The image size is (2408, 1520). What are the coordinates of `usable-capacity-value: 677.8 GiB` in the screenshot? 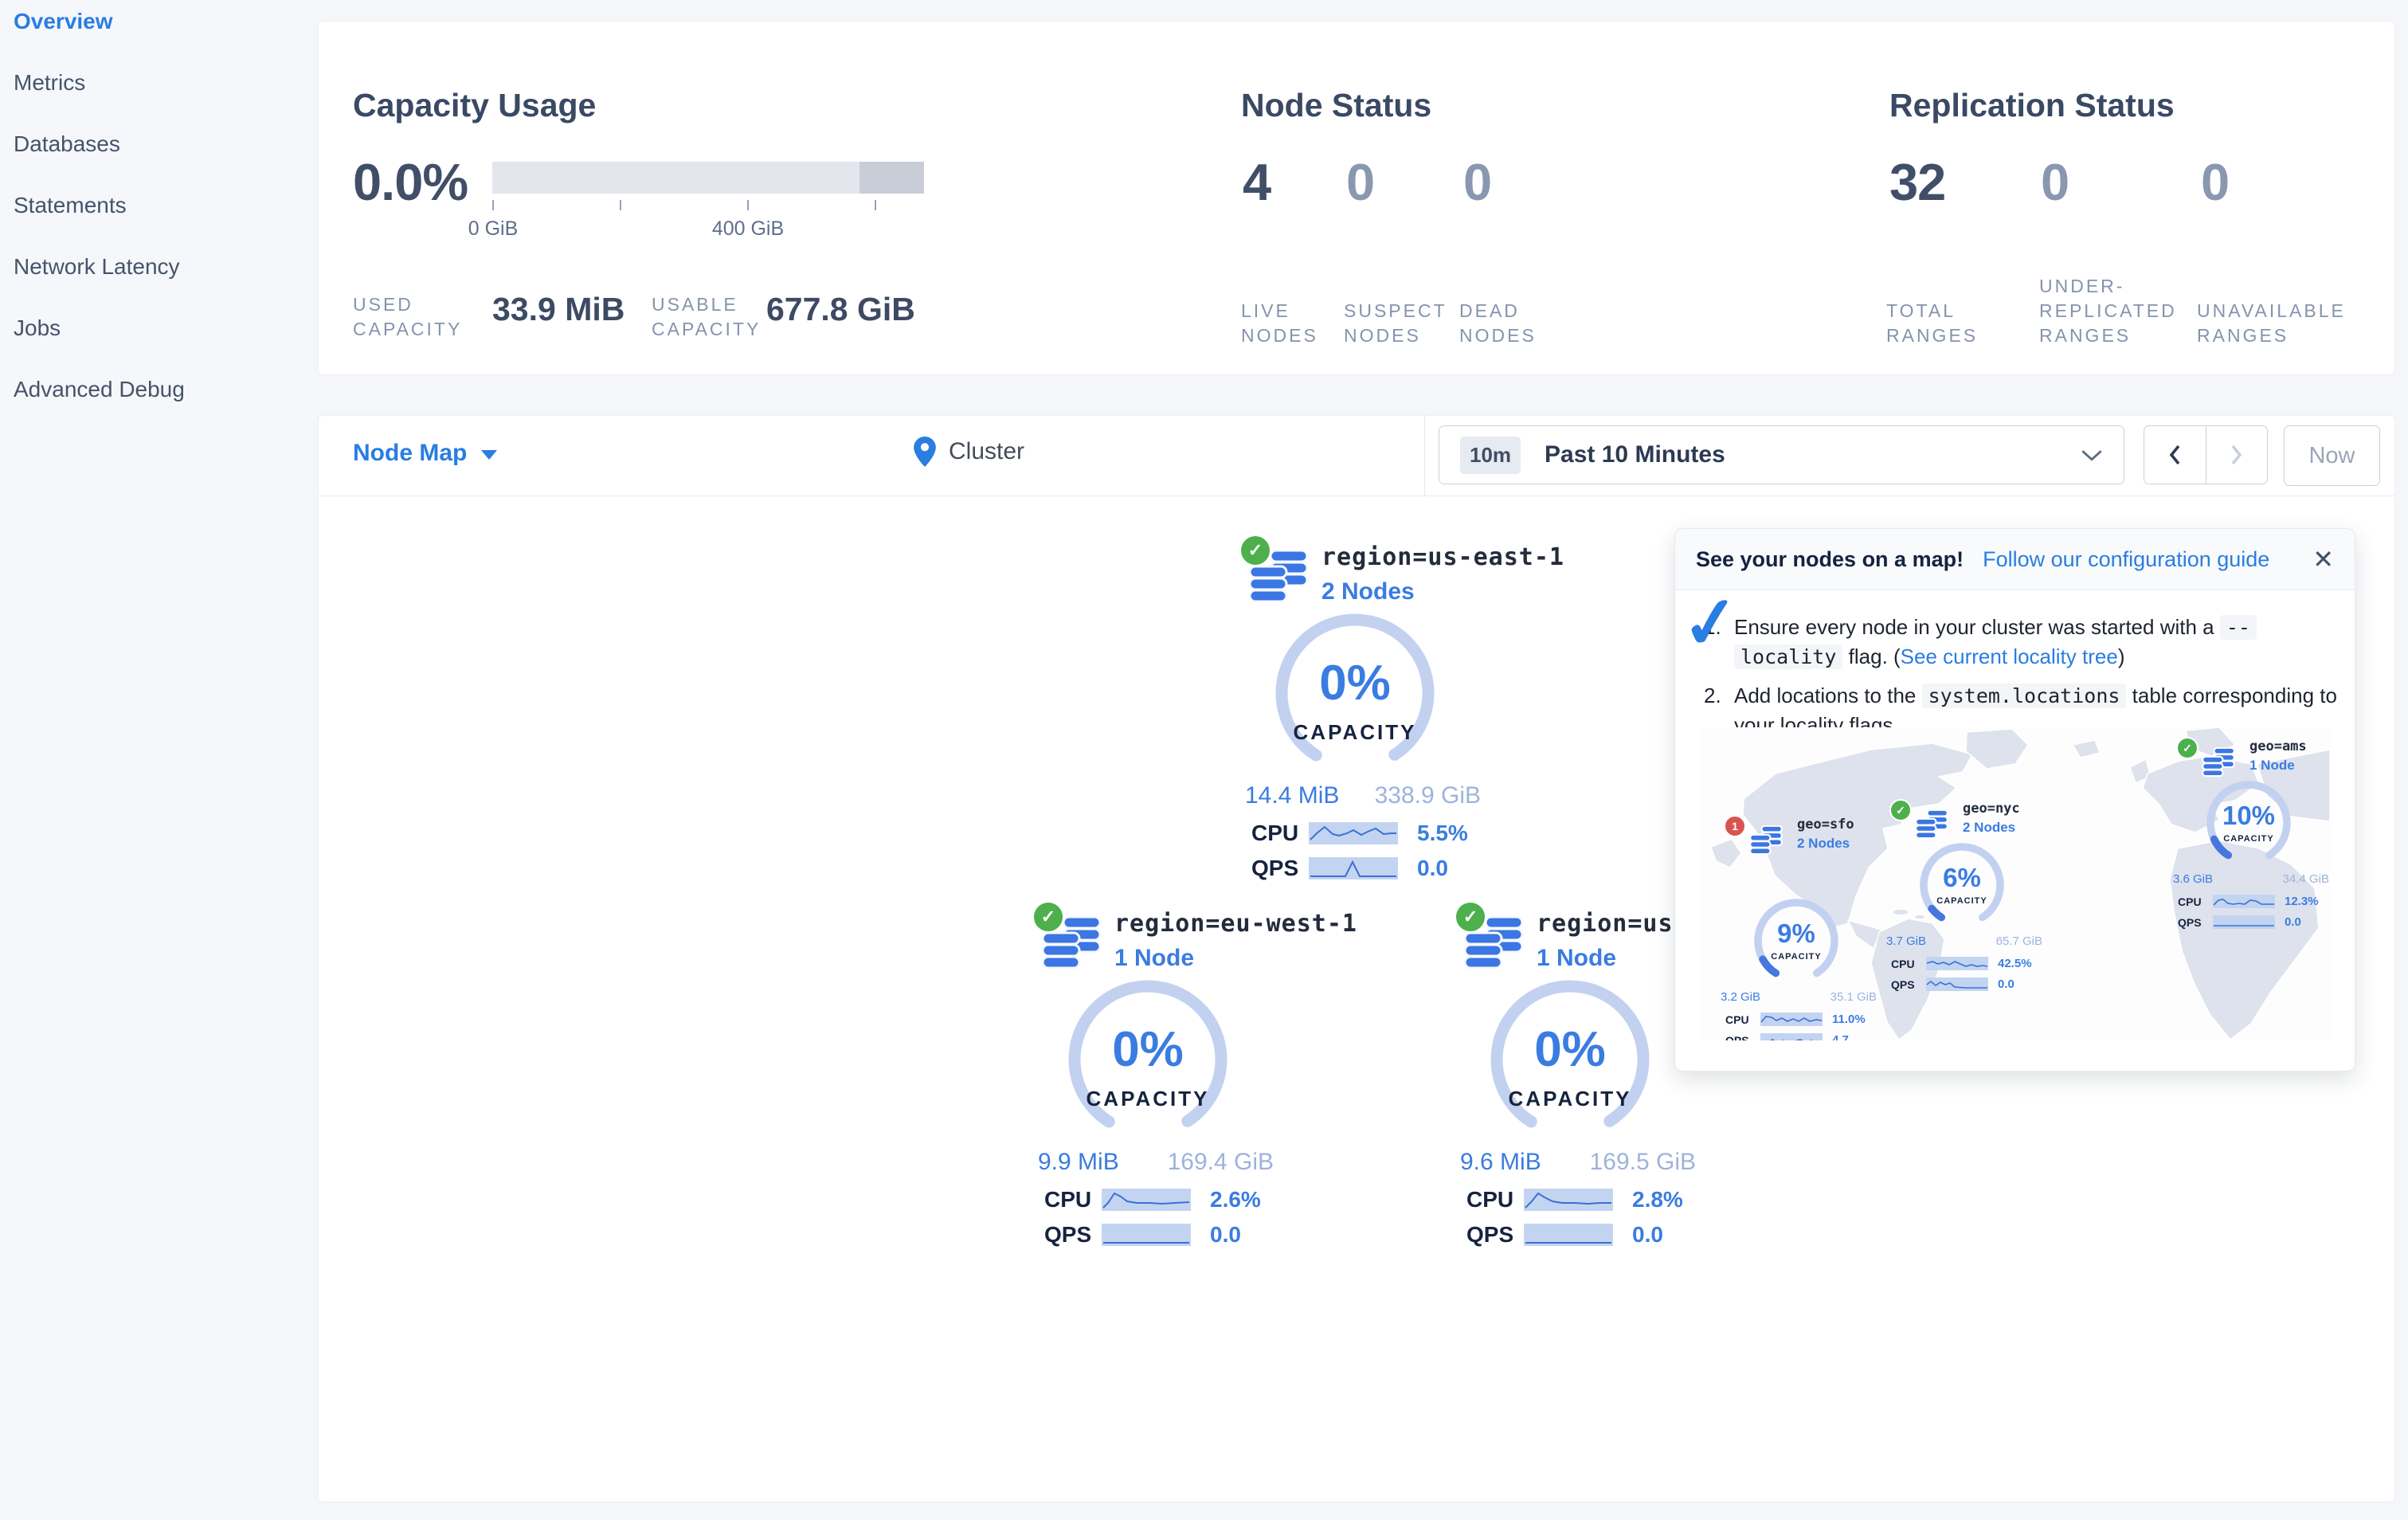 It's located at (841, 309).